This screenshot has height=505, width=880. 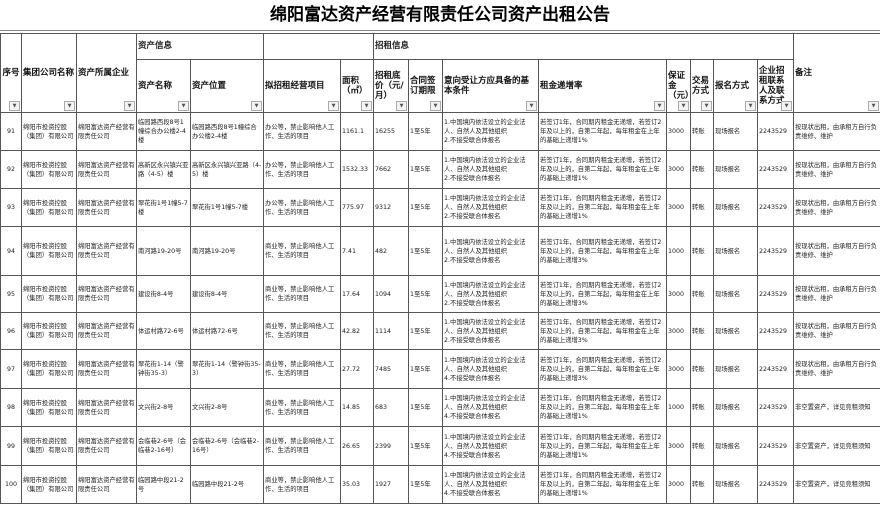 I want to click on cell-seq: 92, so click(x=11, y=169).